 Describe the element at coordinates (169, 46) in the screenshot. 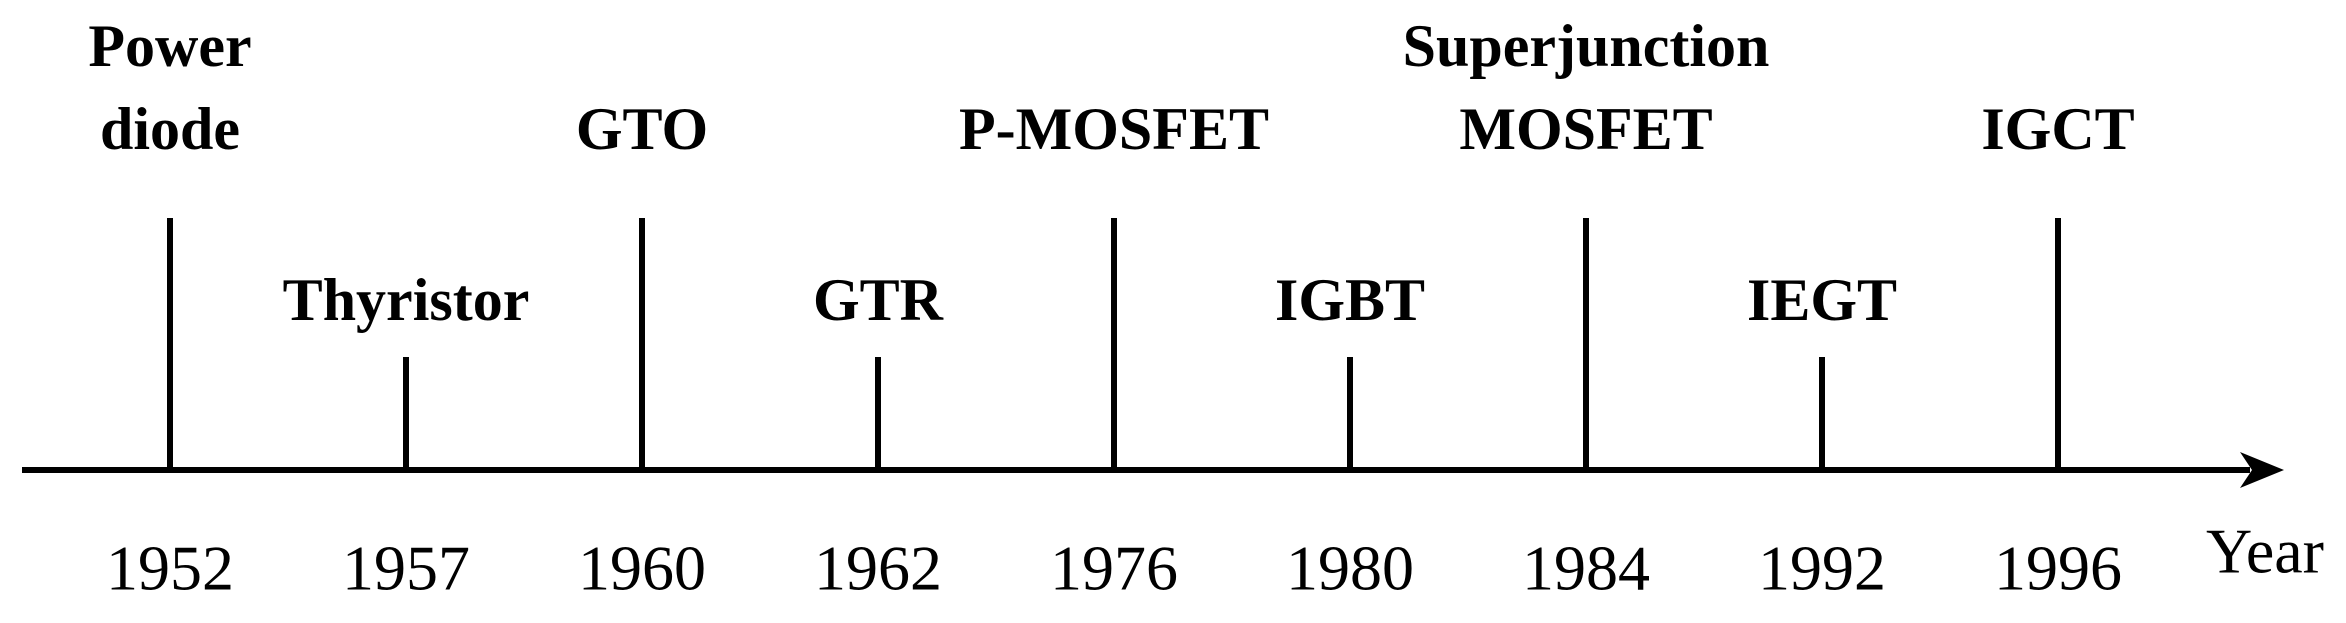

I see `event-label: Power` at that location.